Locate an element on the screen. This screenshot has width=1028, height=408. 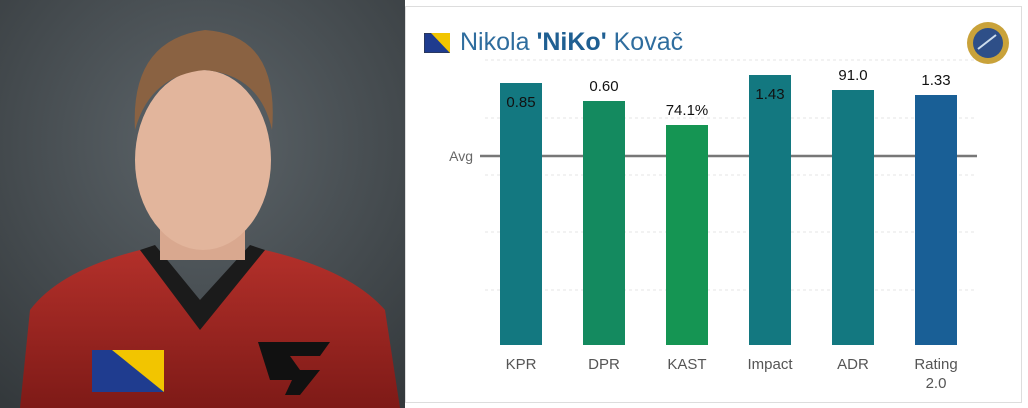
badge-icon is located at coordinates (988, 43).